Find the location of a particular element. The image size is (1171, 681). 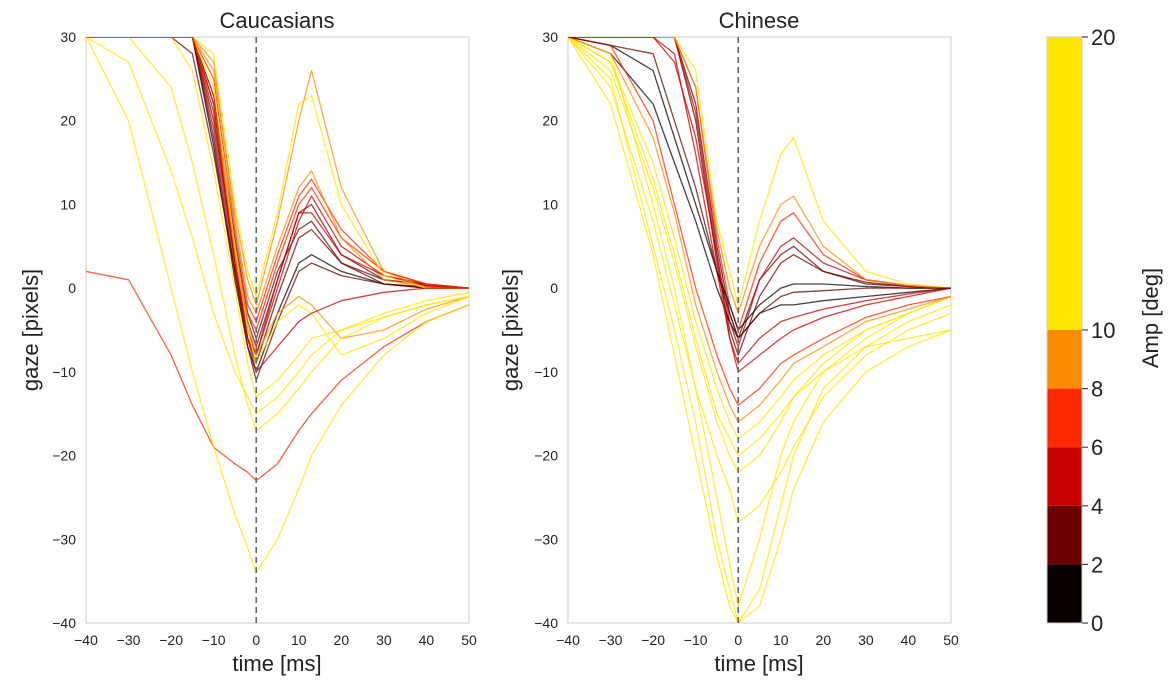

panel-title: Chinese is located at coordinates (759, 20).